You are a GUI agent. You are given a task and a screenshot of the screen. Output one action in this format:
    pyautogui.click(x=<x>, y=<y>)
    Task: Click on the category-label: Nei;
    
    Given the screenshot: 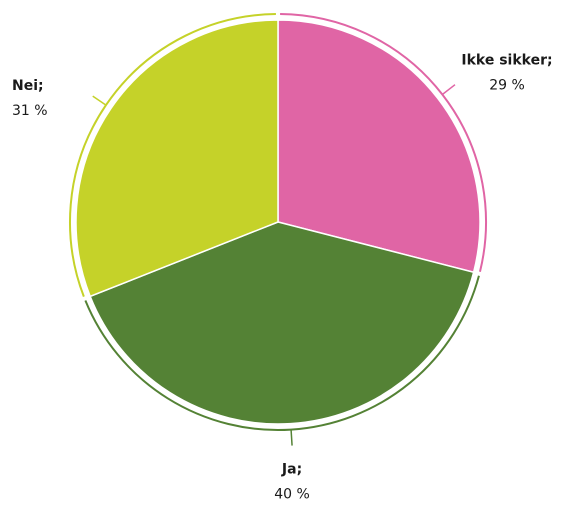 What is the action you would take?
    pyautogui.click(x=28, y=86)
    